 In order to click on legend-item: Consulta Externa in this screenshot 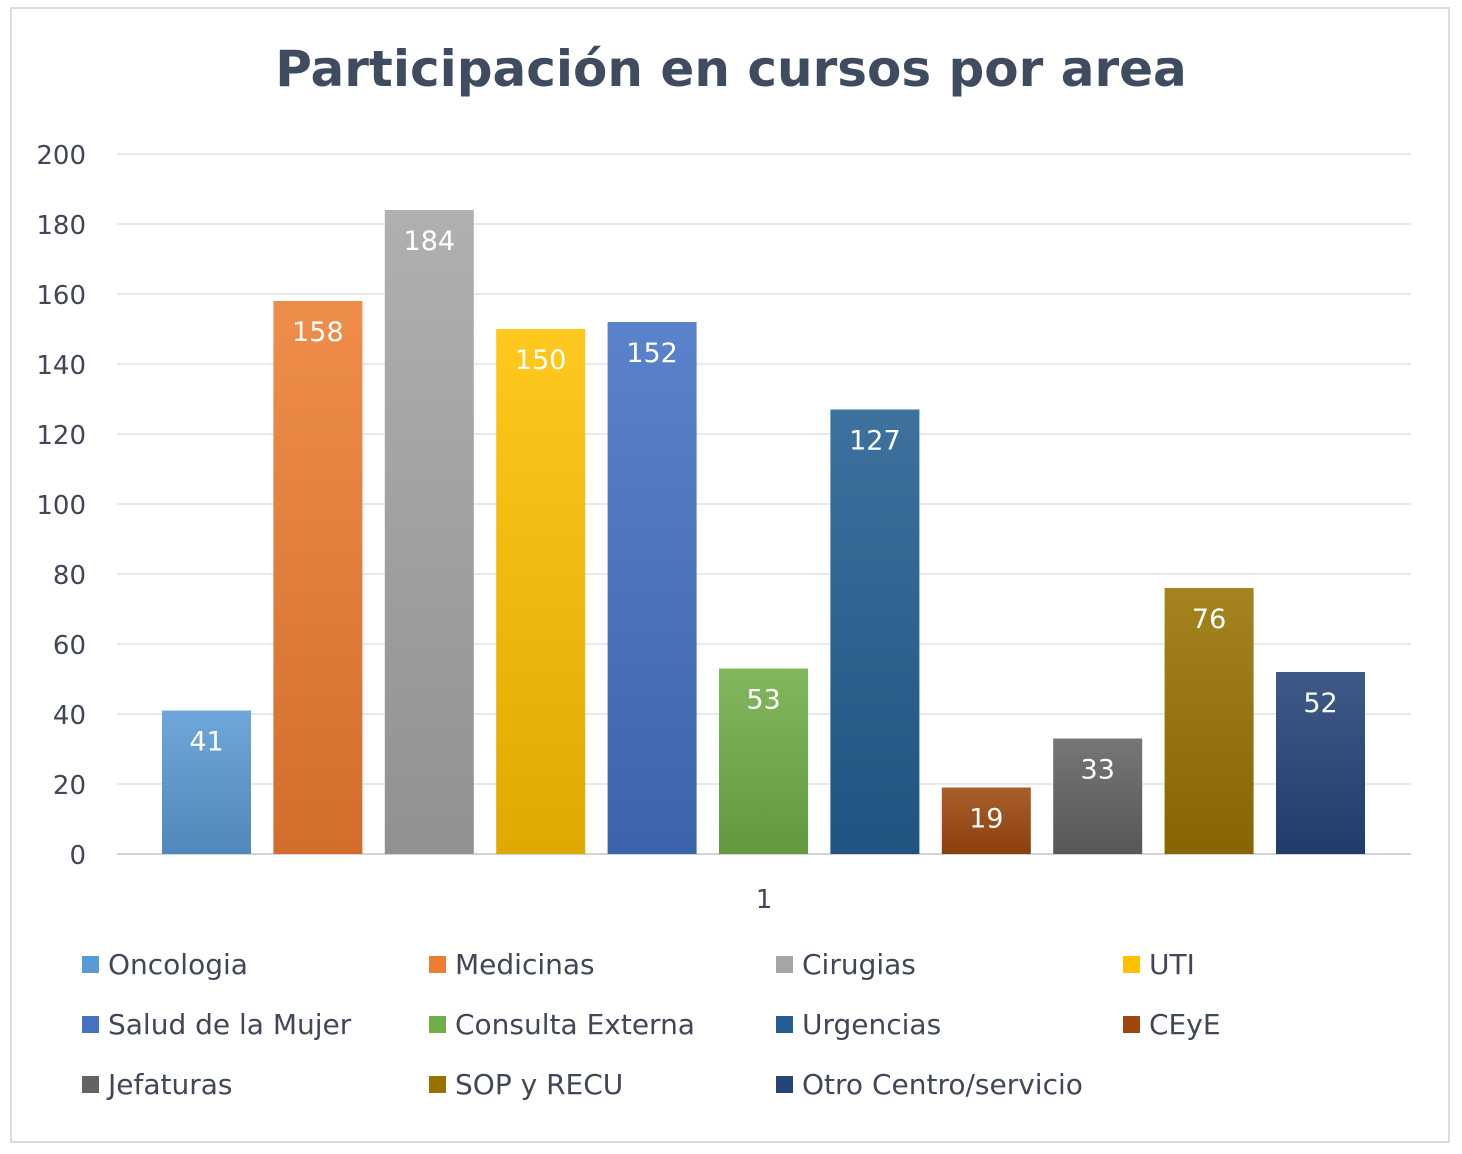, I will do `click(562, 1024)`.